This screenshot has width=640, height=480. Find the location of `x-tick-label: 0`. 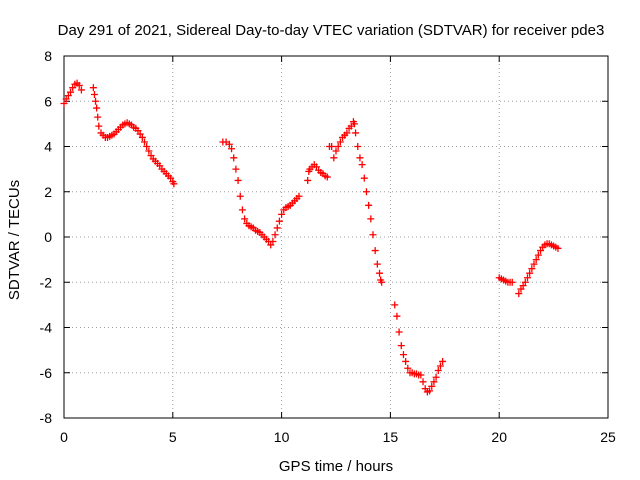

x-tick-label: 0 is located at coordinates (64, 437).